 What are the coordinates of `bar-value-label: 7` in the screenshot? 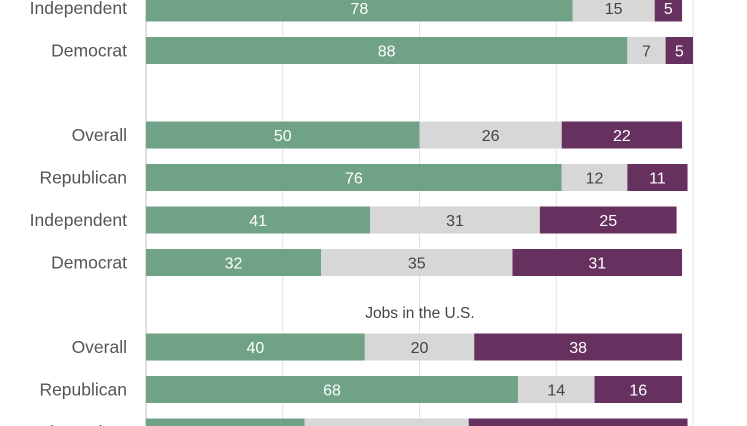 It's located at (646, 52).